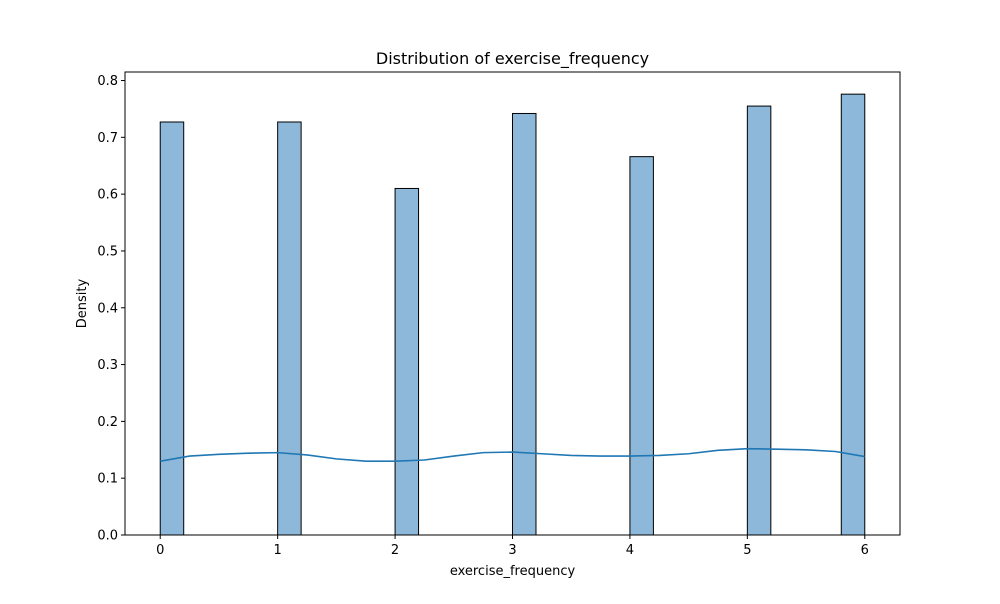 Image resolution: width=1000 pixels, height=604 pixels. I want to click on y-tick-label: 0.8, so click(107, 81).